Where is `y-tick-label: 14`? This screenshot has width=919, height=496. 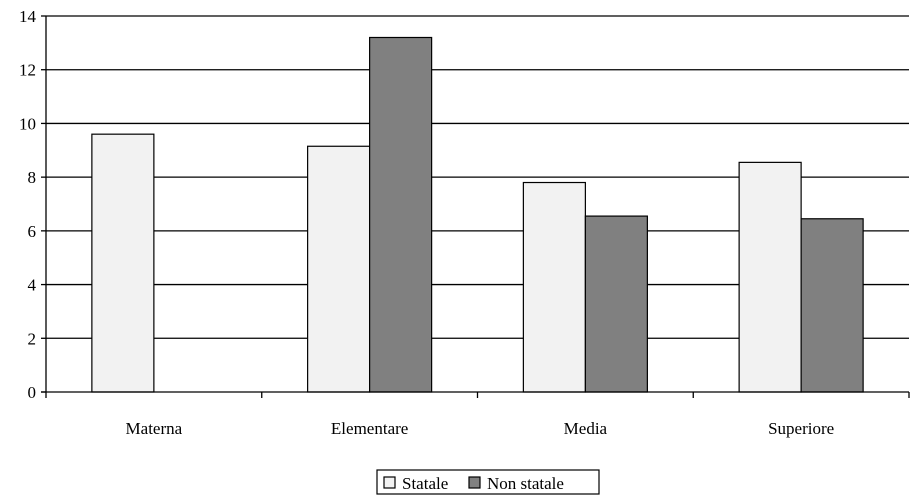
y-tick-label: 14 is located at coordinates (28, 16).